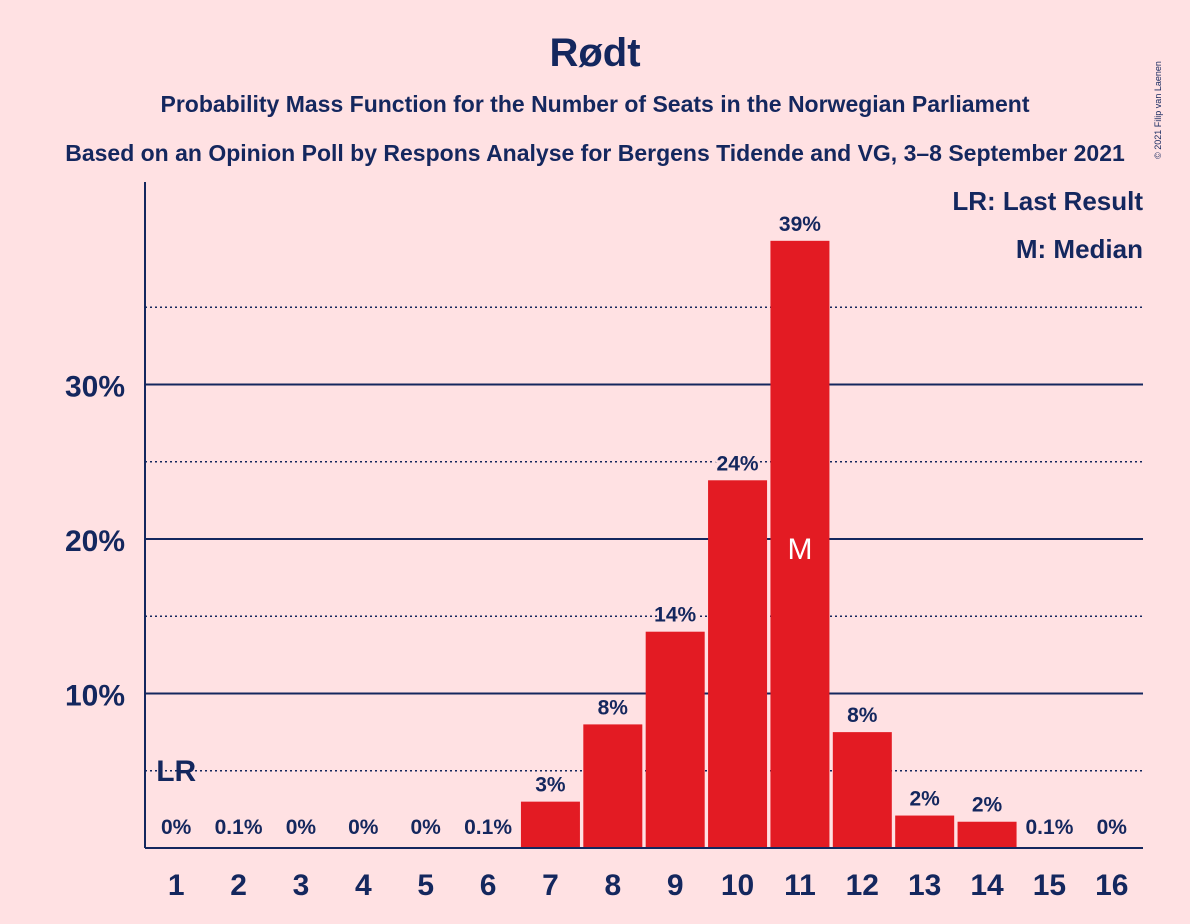  I want to click on x-tick-16: 16, so click(1111, 885).